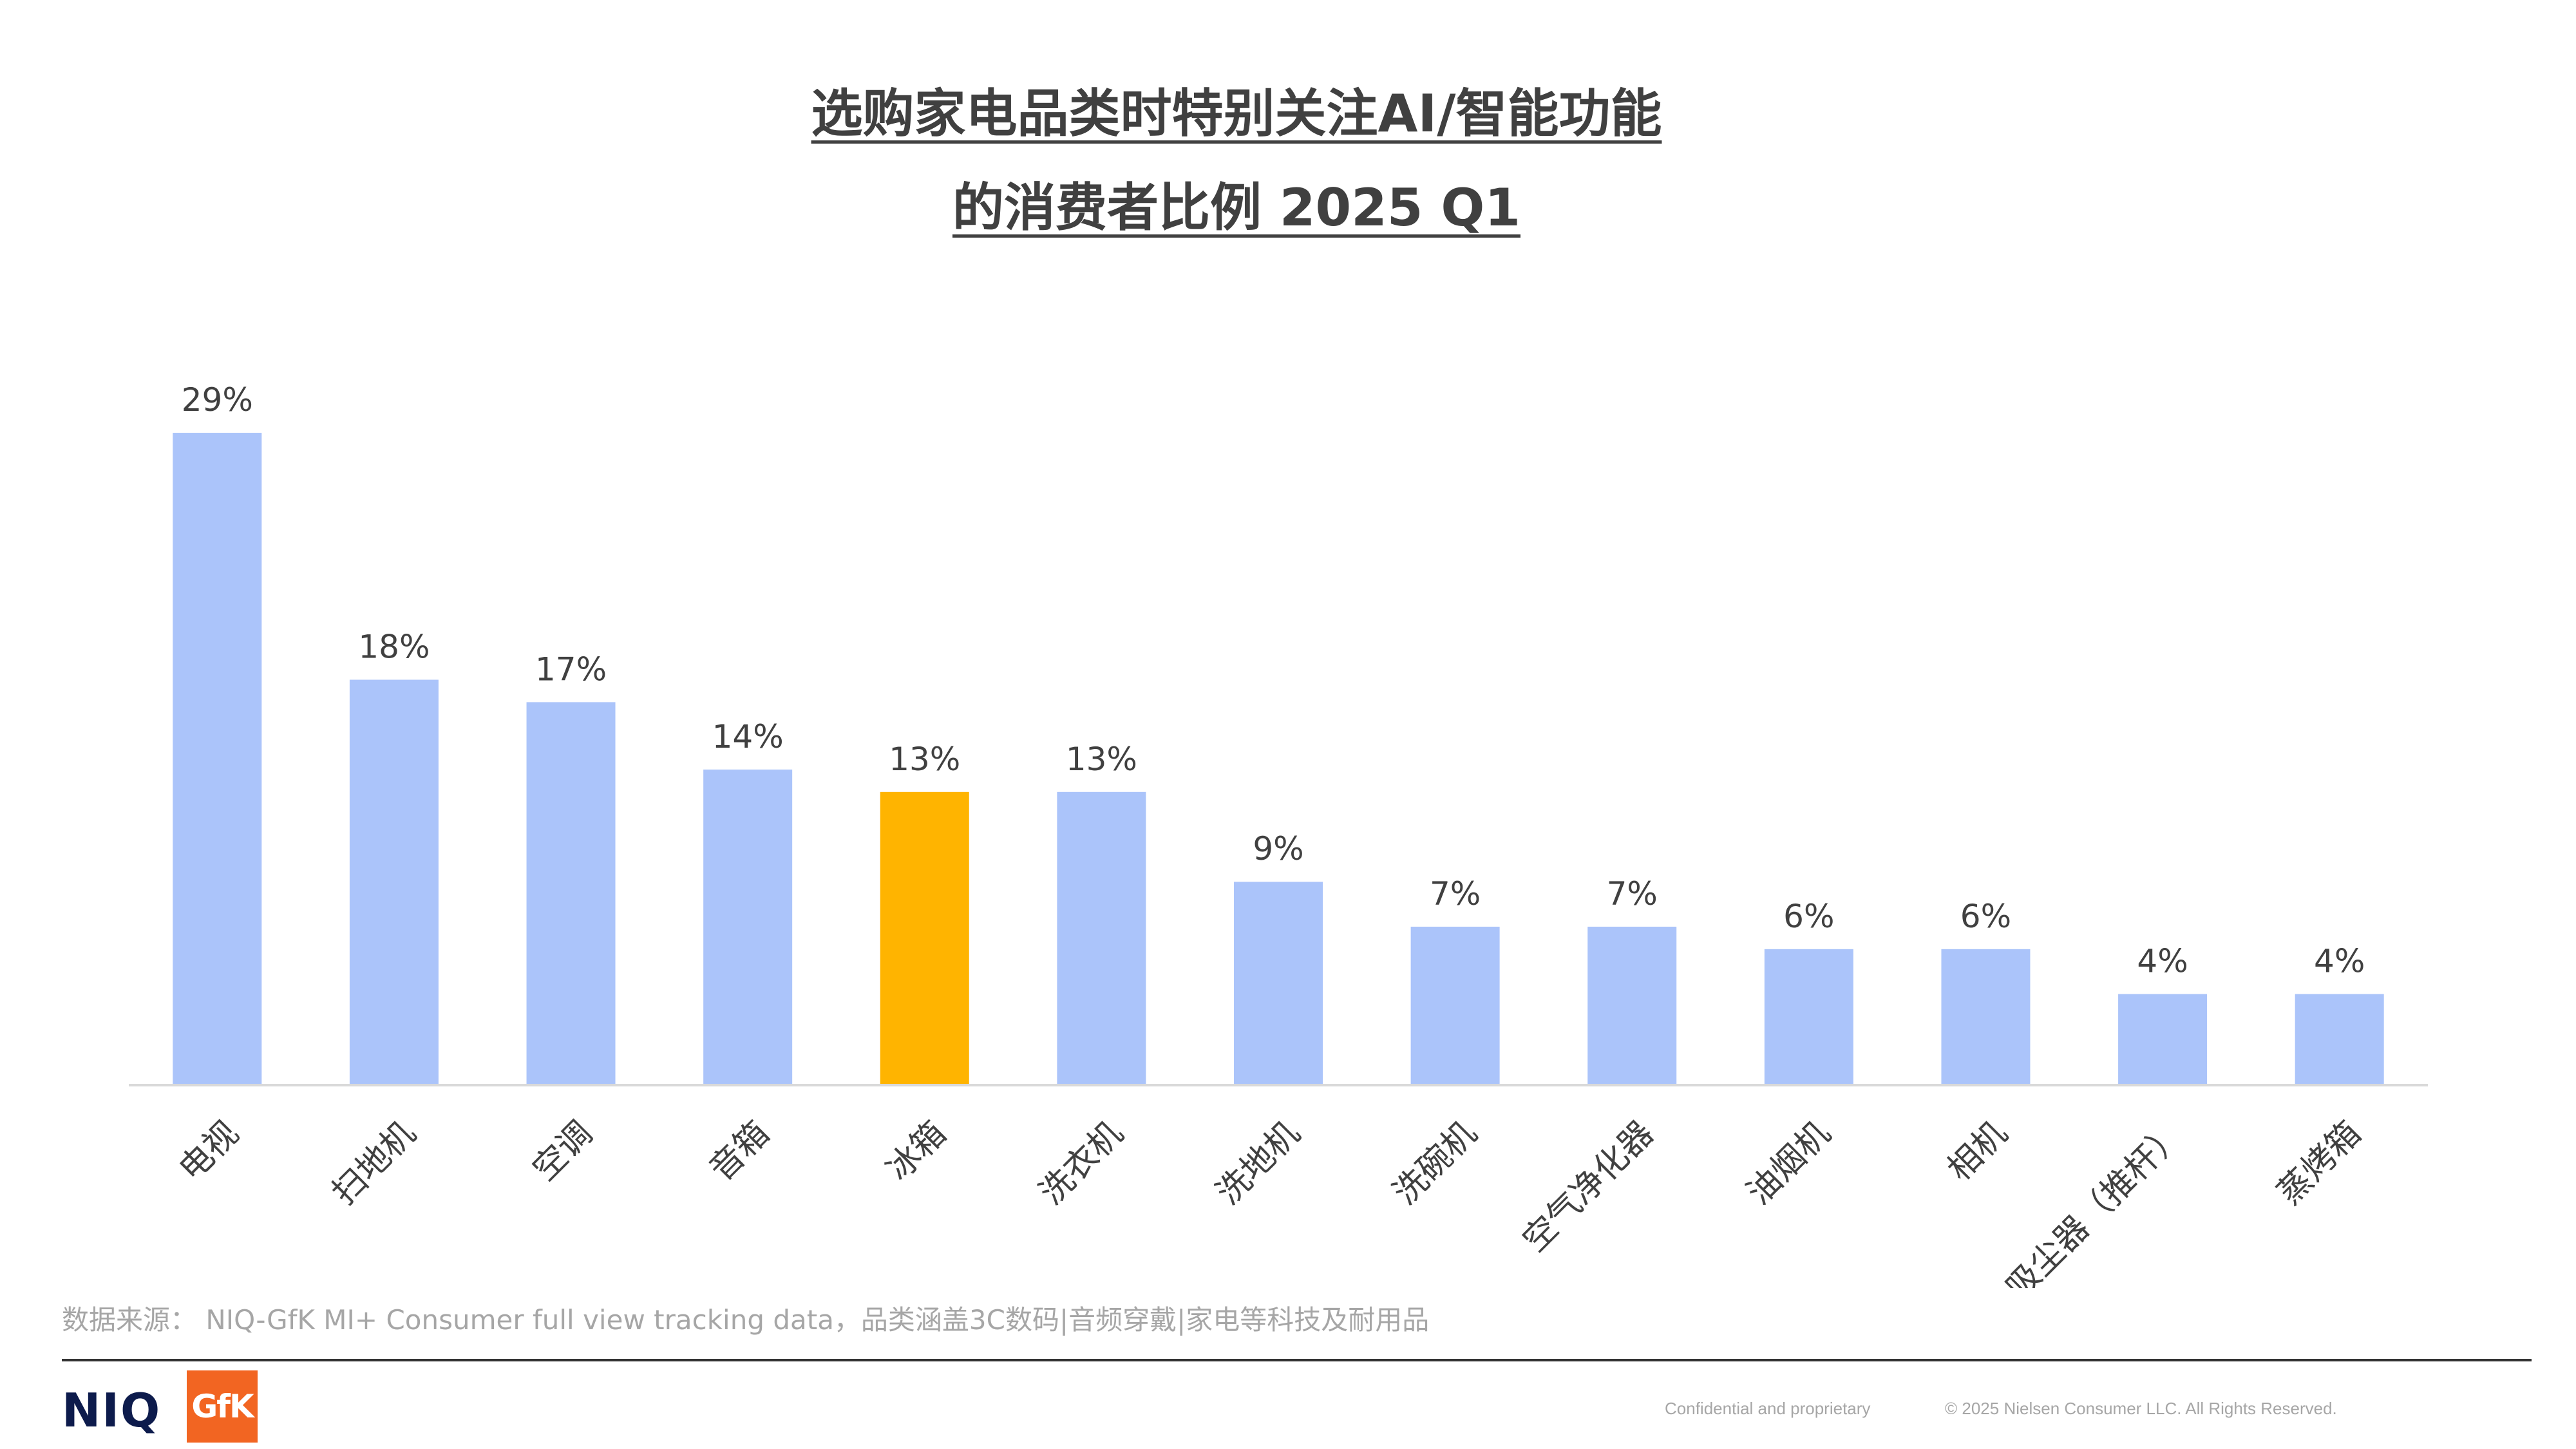  What do you see at coordinates (2095, 1201) in the screenshot?
I see `category-label: 吸尘器（推杆）` at bounding box center [2095, 1201].